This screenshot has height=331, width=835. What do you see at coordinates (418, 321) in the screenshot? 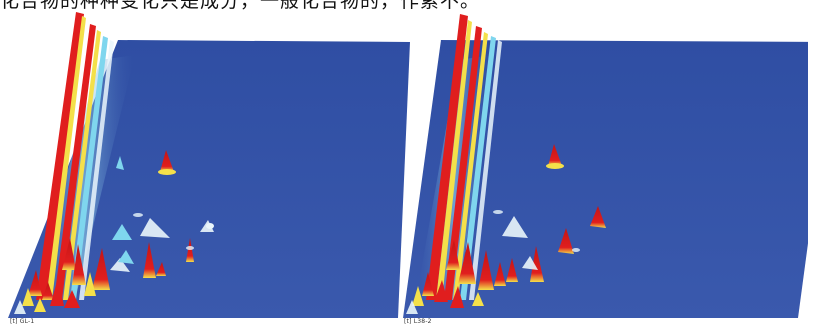
I see `panel-label: [t] L38-2` at bounding box center [418, 321].